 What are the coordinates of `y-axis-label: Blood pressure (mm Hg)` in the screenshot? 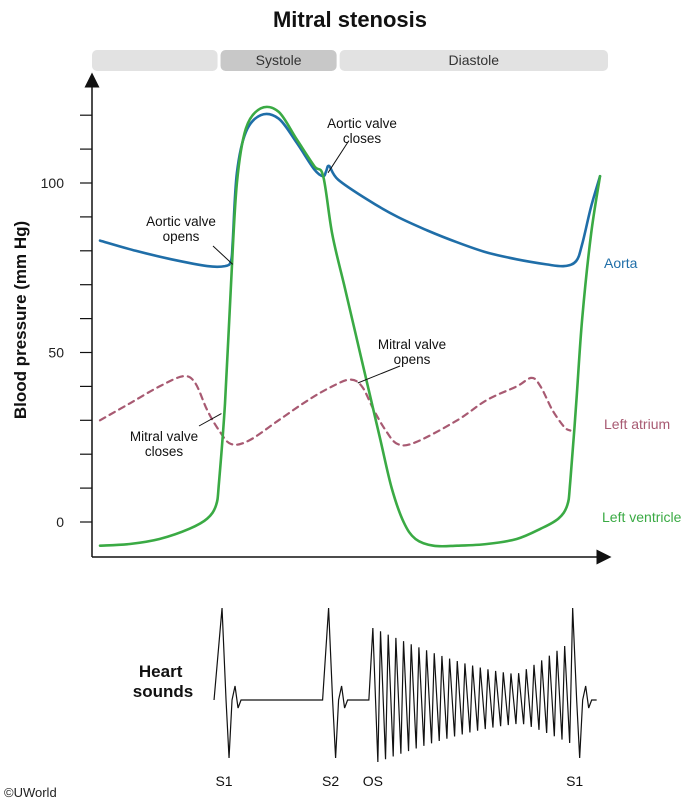 It's located at (20, 320).